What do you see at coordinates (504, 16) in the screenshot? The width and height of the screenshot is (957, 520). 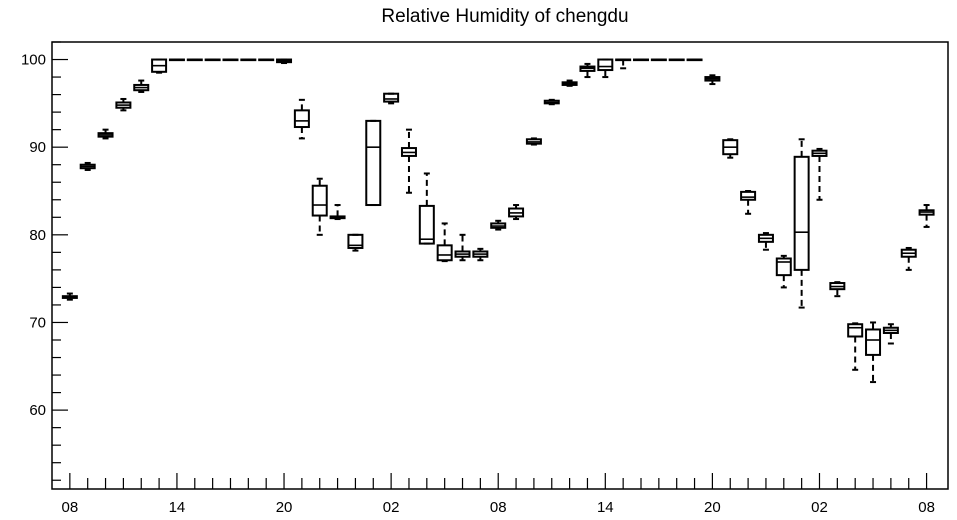 I see `chart-title: Relative Humidity of chengdu` at bounding box center [504, 16].